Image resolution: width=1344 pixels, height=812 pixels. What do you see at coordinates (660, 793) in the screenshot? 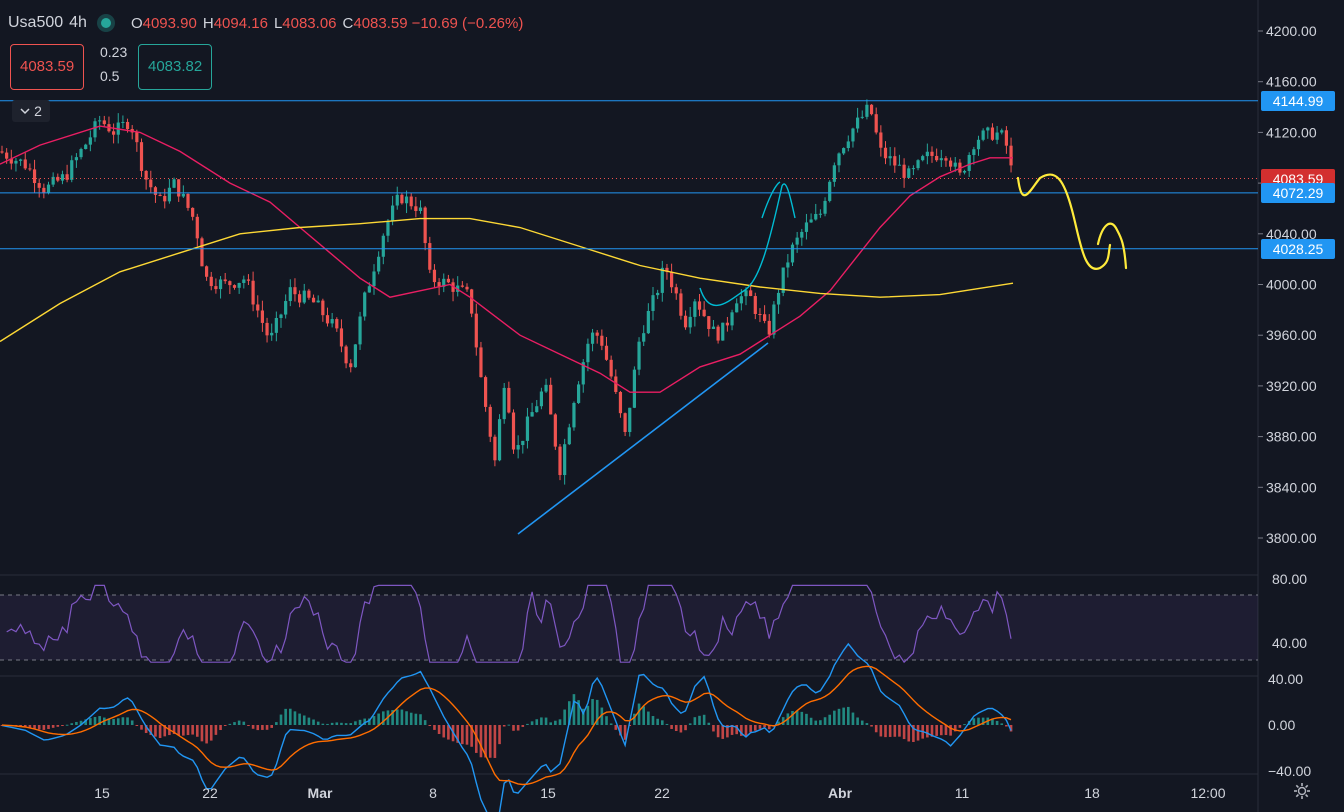
I see `time-axis: 15 22 Mar 8 15 22 Abr 11 18 12:00` at bounding box center [660, 793].